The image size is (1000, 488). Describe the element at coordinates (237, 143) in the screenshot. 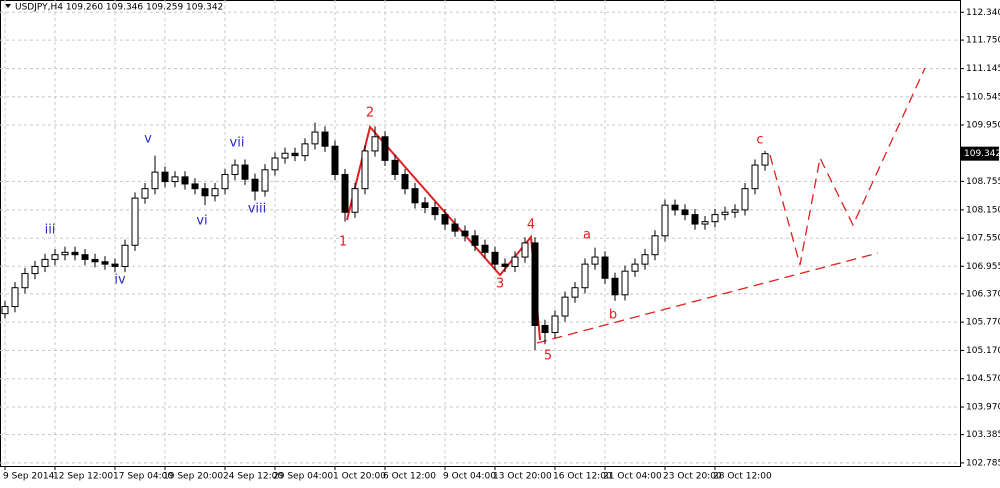

I see `wave-label: vii` at that location.